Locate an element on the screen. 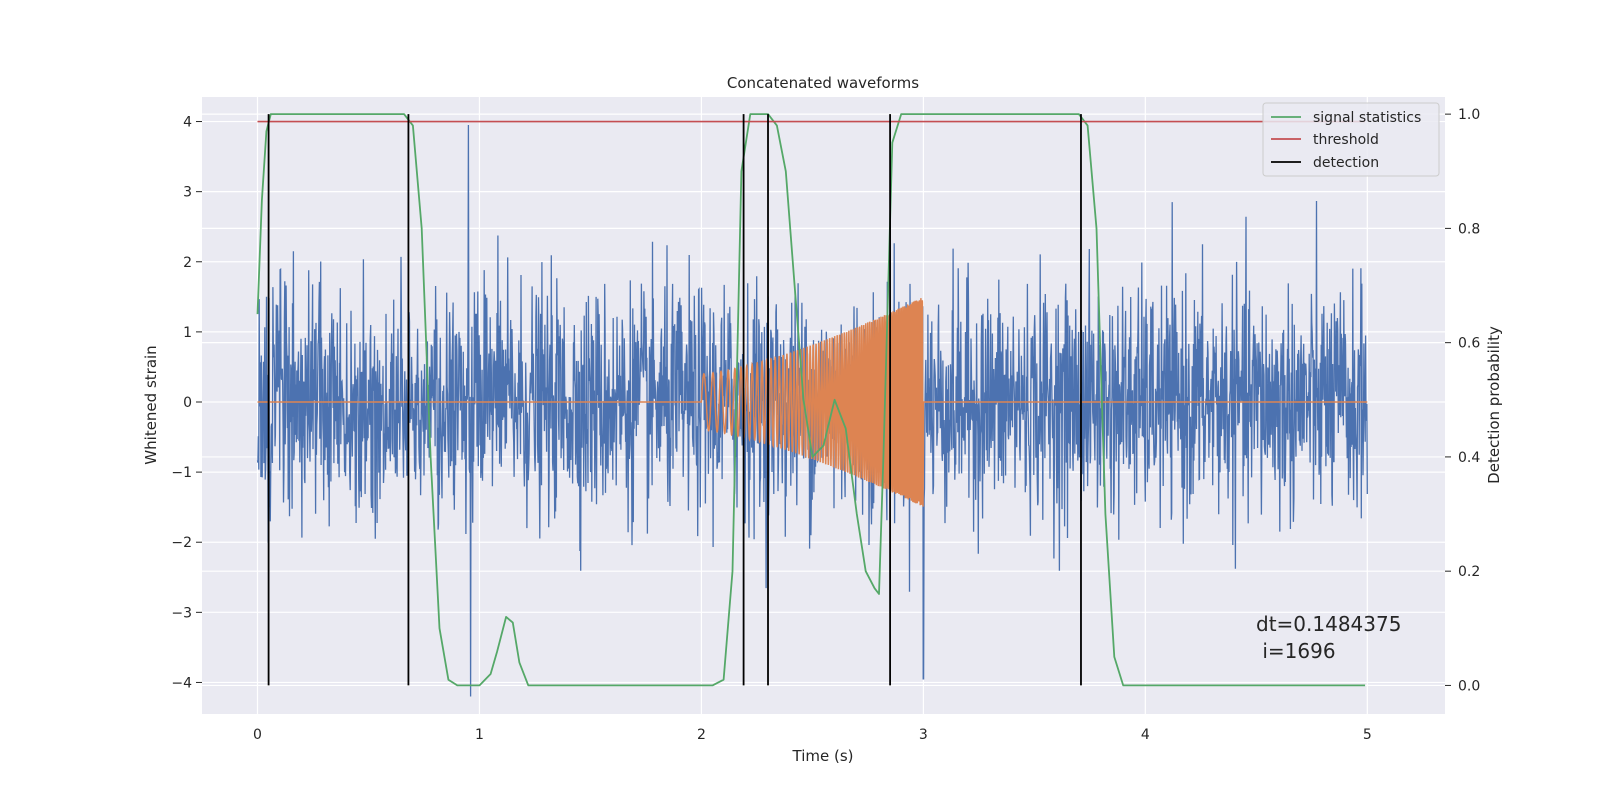 Image resolution: width=1600 pixels, height=800 pixels. x-axis-ticks: 0 1 2 3 4 5 is located at coordinates (812, 735).